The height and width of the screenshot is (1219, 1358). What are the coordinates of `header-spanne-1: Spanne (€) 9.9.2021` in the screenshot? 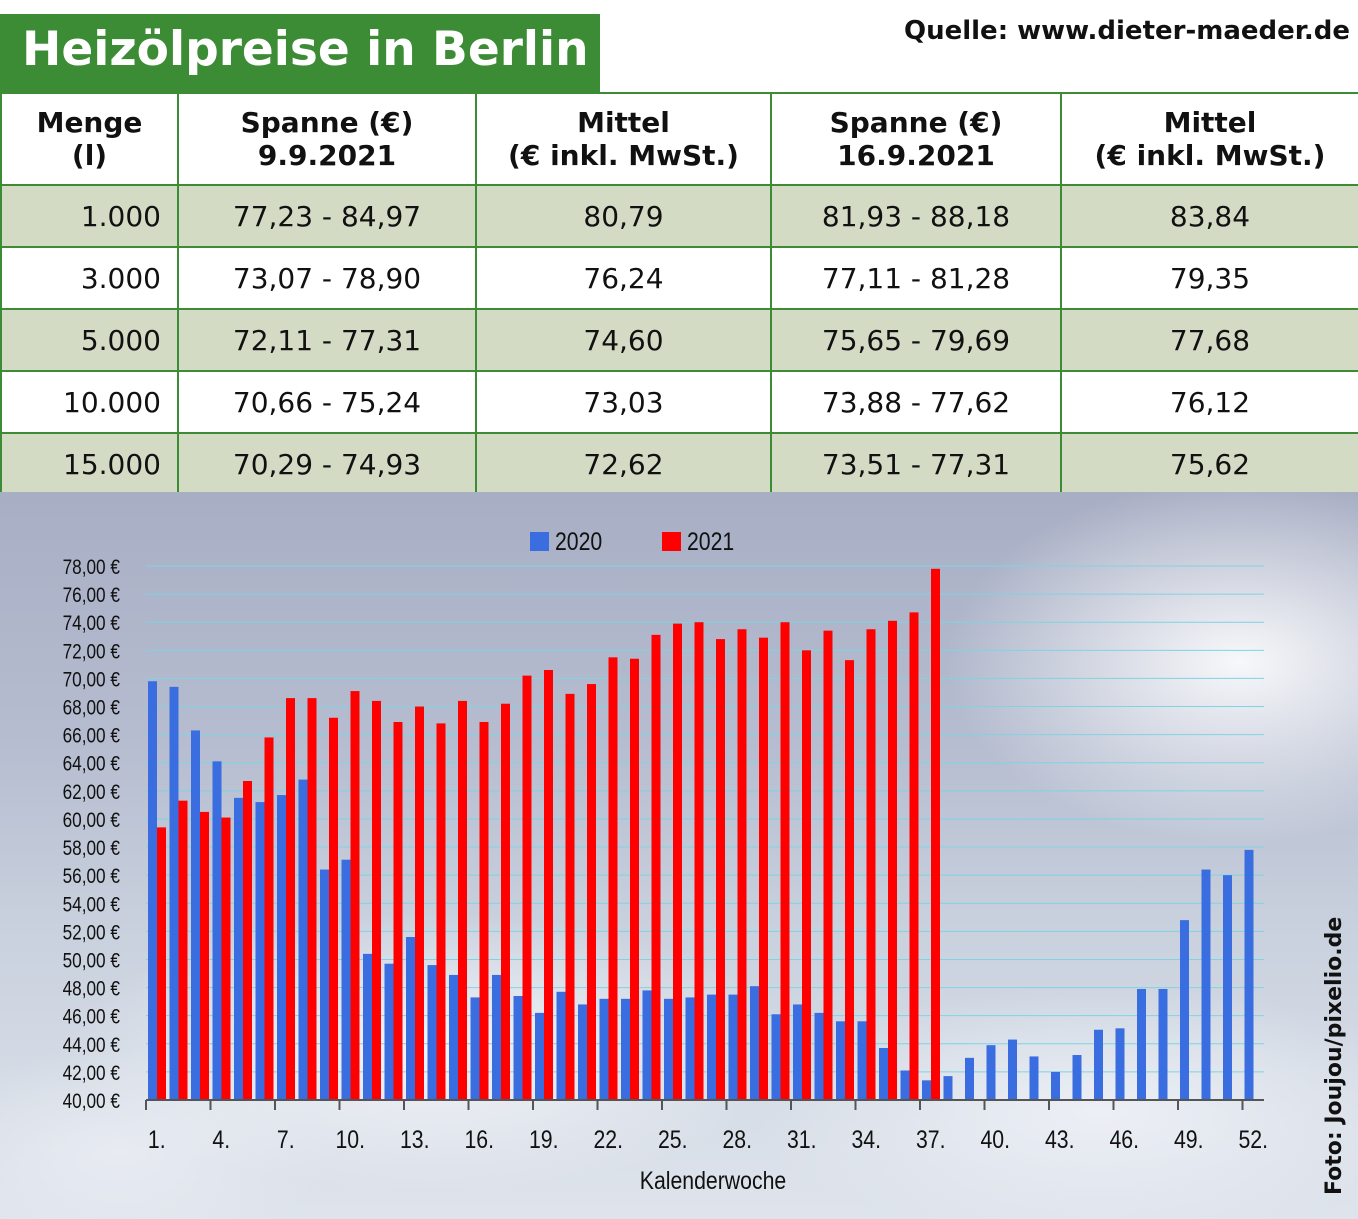 It's located at (327, 139).